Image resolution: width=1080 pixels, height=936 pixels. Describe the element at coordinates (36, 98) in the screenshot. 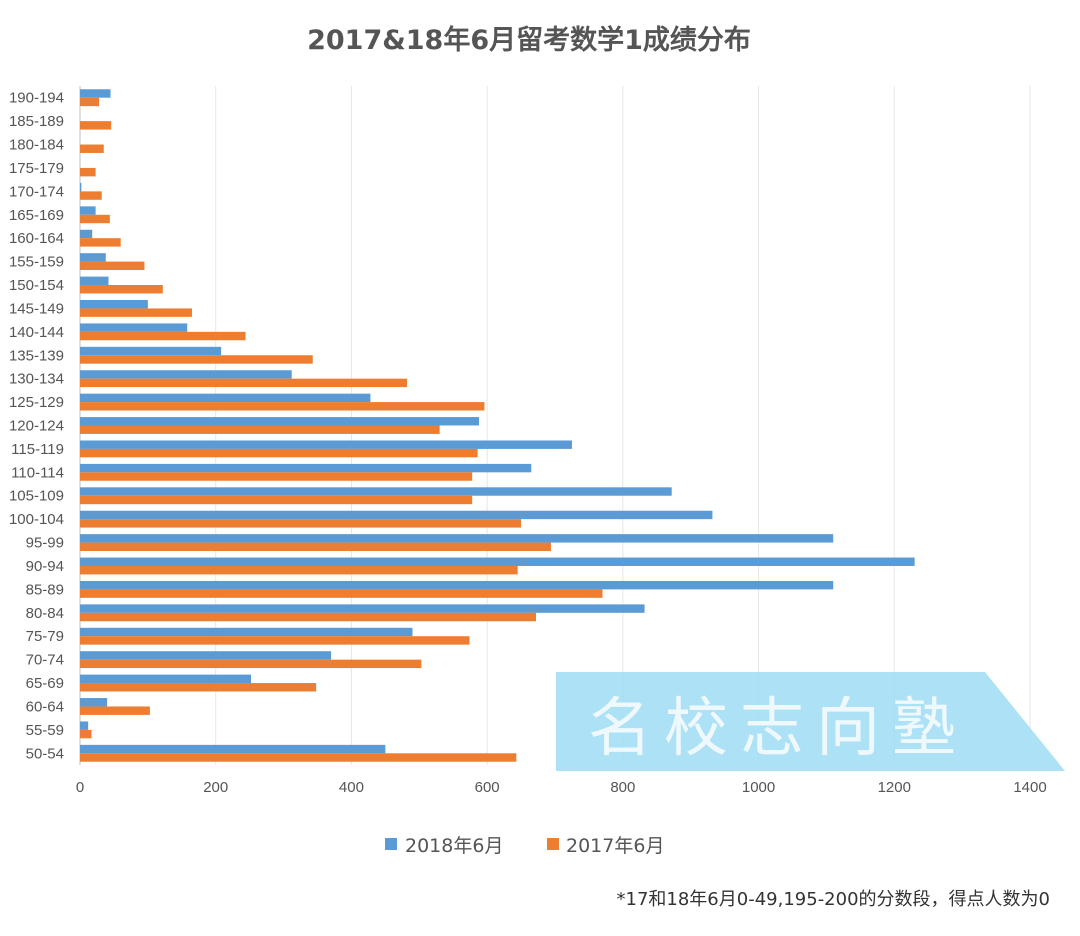

I see `category-label: 190-194` at that location.